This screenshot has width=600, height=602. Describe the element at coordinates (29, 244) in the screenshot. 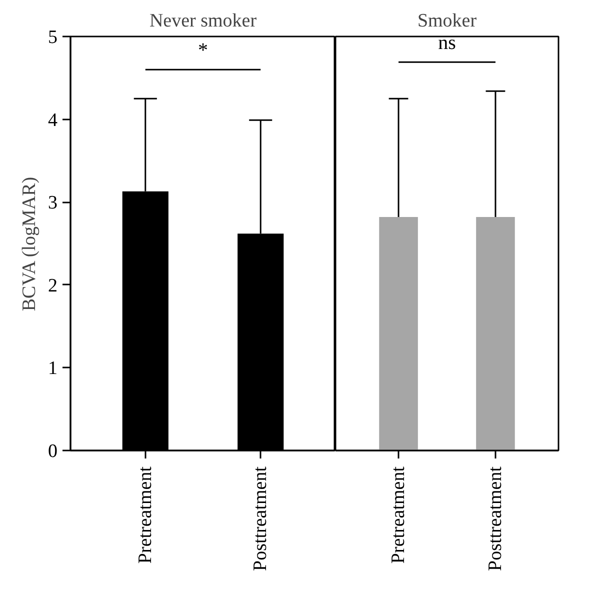

I see `y-axis-title: BCVA (logMAR)` at that location.